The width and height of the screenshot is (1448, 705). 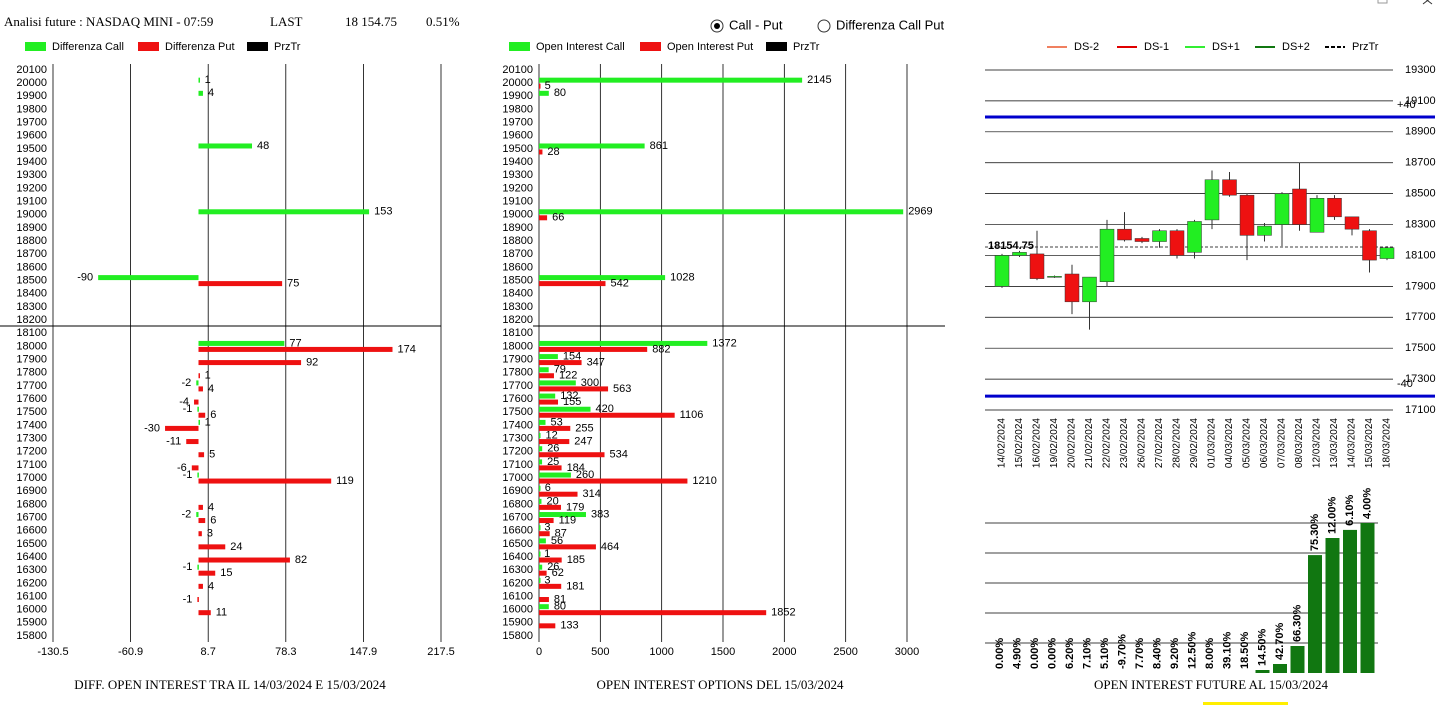 What do you see at coordinates (1011, 246) in the screenshot?
I see `reference-label: 18154.75` at bounding box center [1011, 246].